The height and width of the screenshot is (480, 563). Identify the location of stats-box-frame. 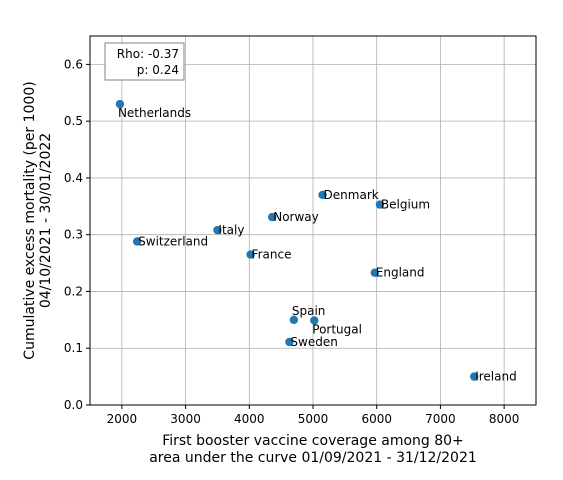
(144, 61).